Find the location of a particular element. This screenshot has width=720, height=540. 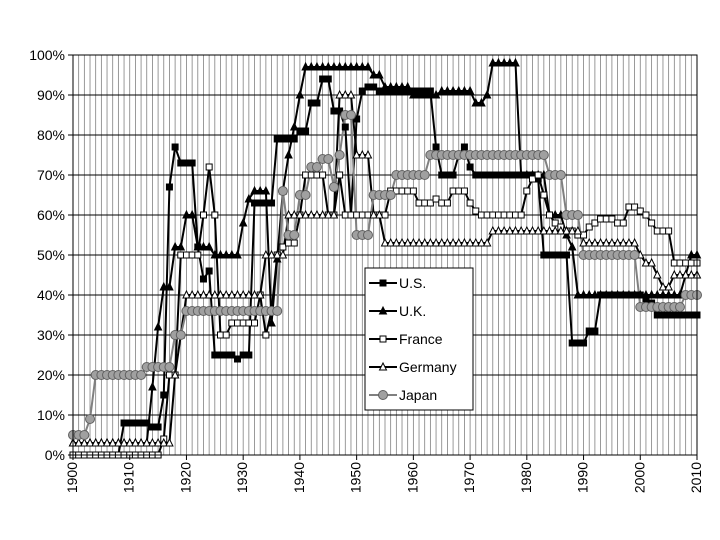

legend: U.S. U.K. France Germany Japan is located at coordinates (419, 339).